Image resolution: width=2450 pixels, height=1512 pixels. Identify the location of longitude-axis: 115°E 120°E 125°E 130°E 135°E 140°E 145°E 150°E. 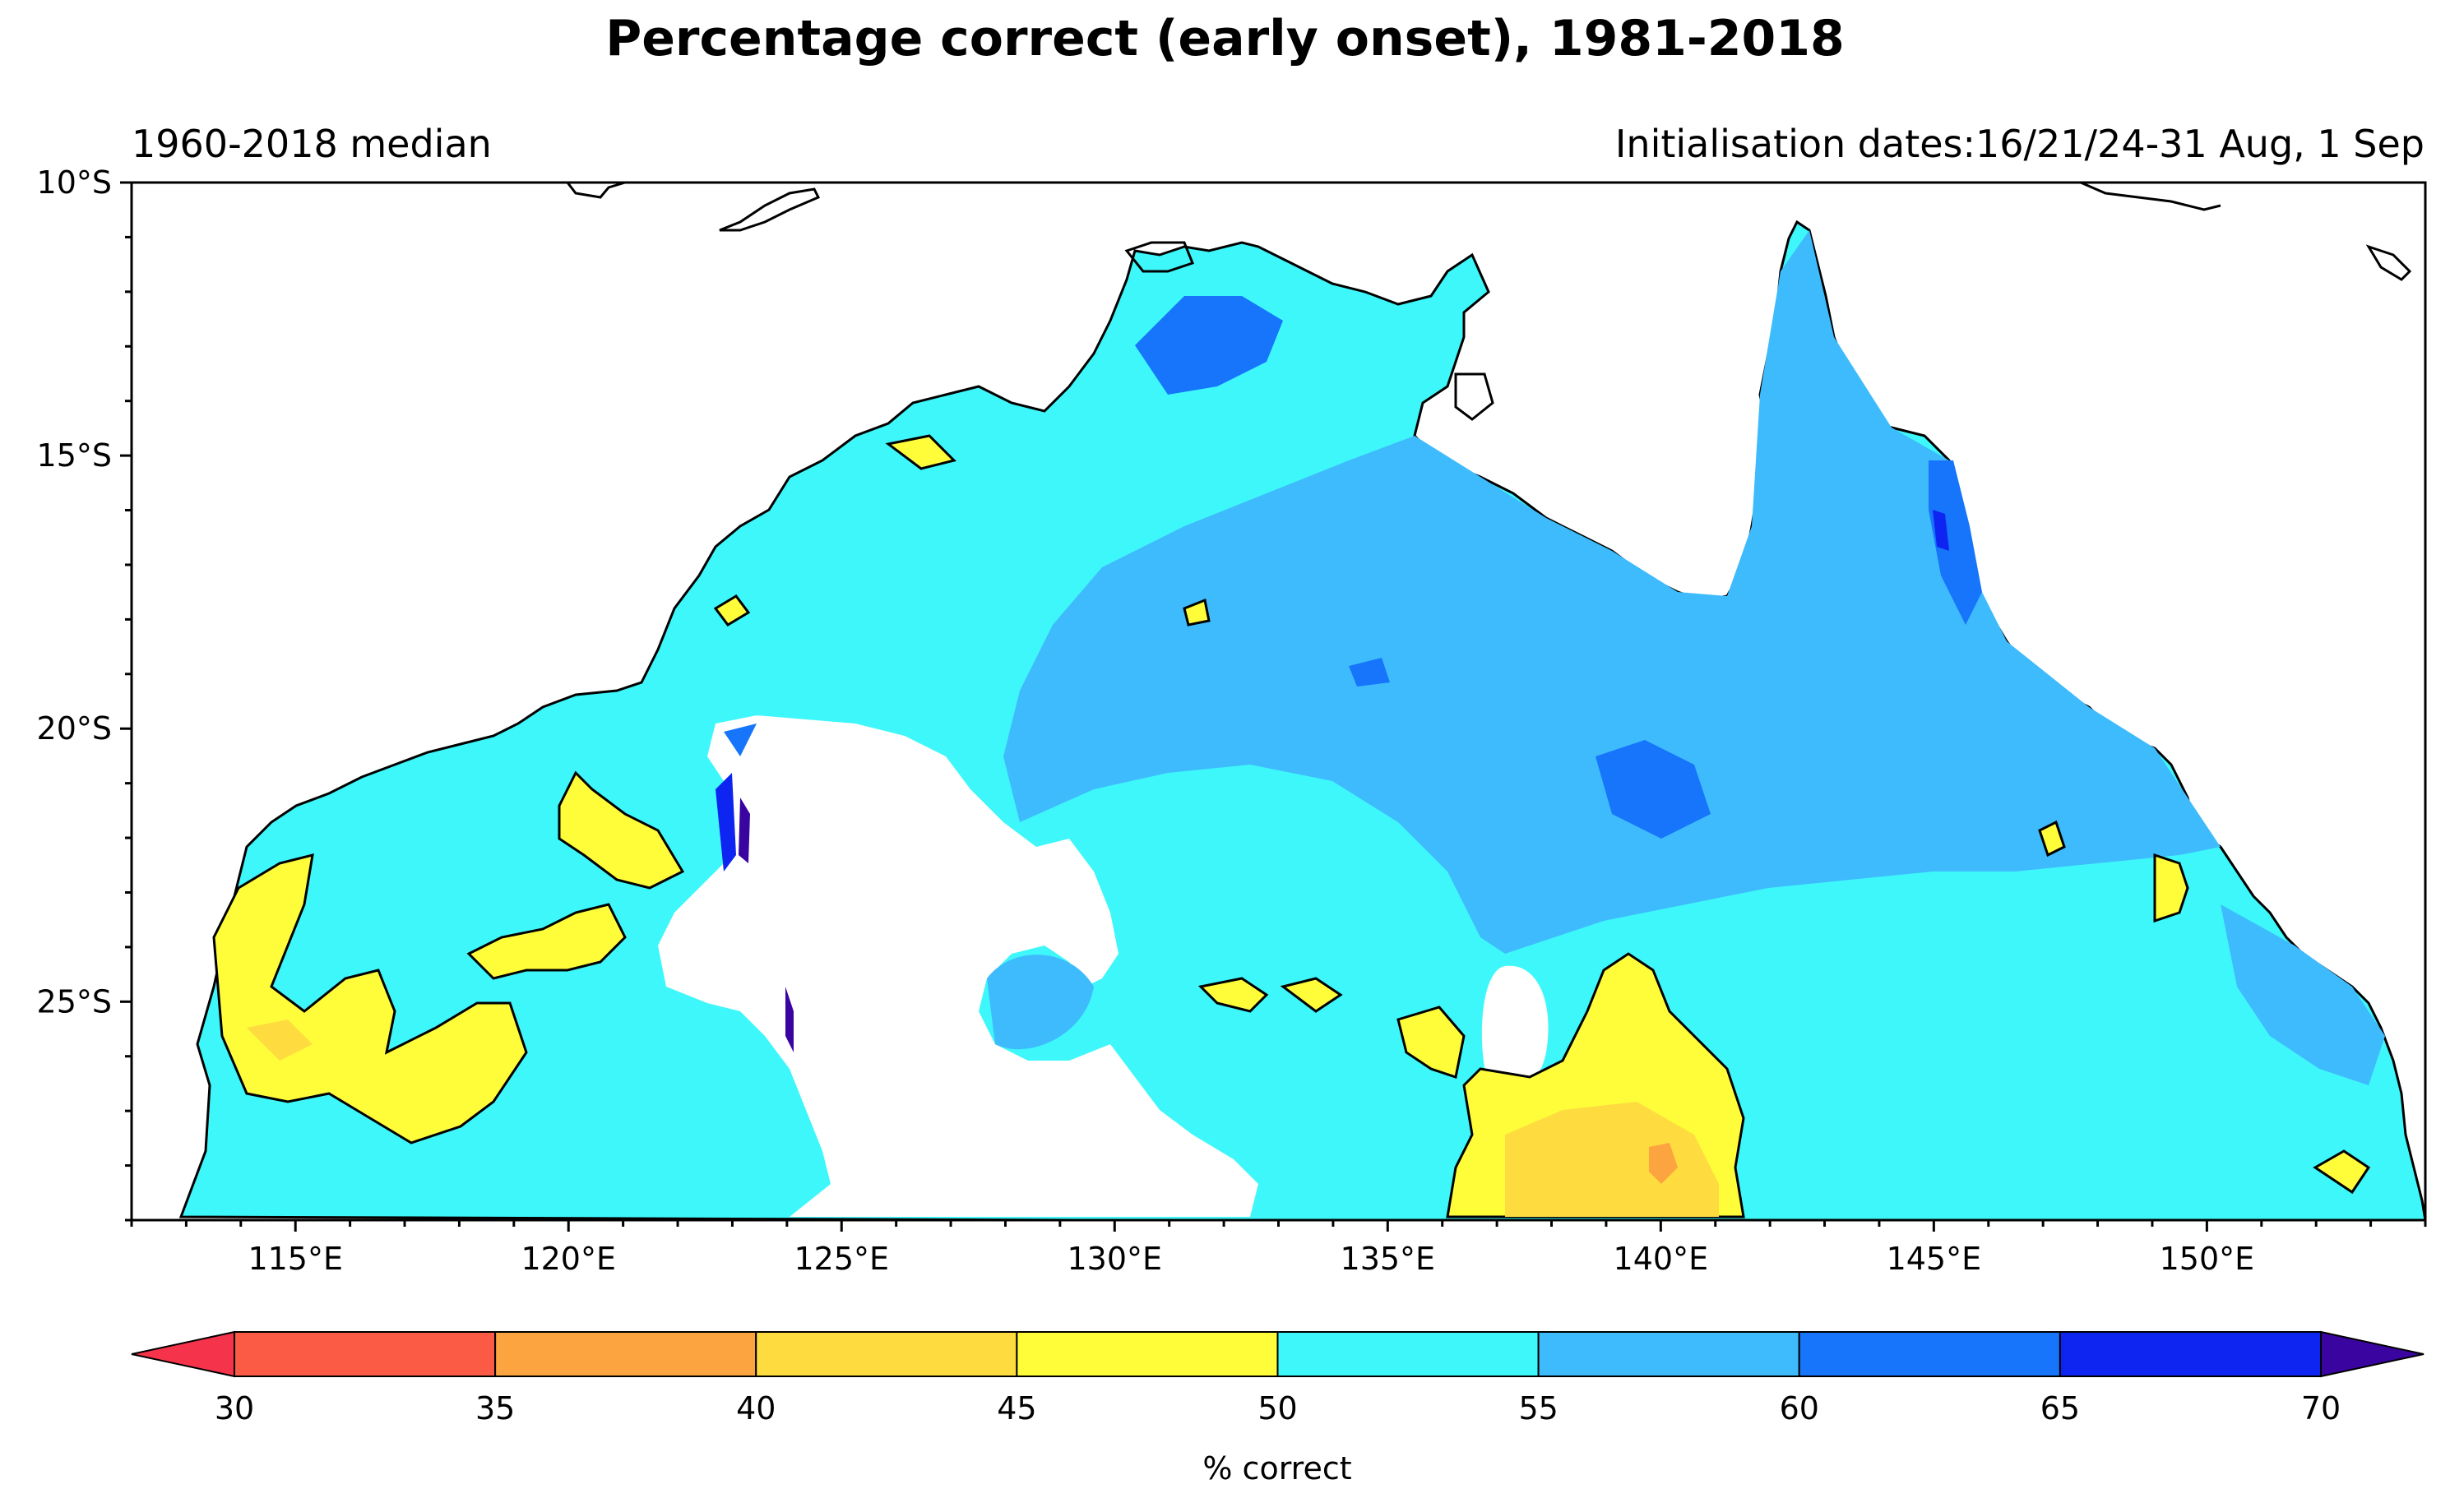
(1278, 1248).